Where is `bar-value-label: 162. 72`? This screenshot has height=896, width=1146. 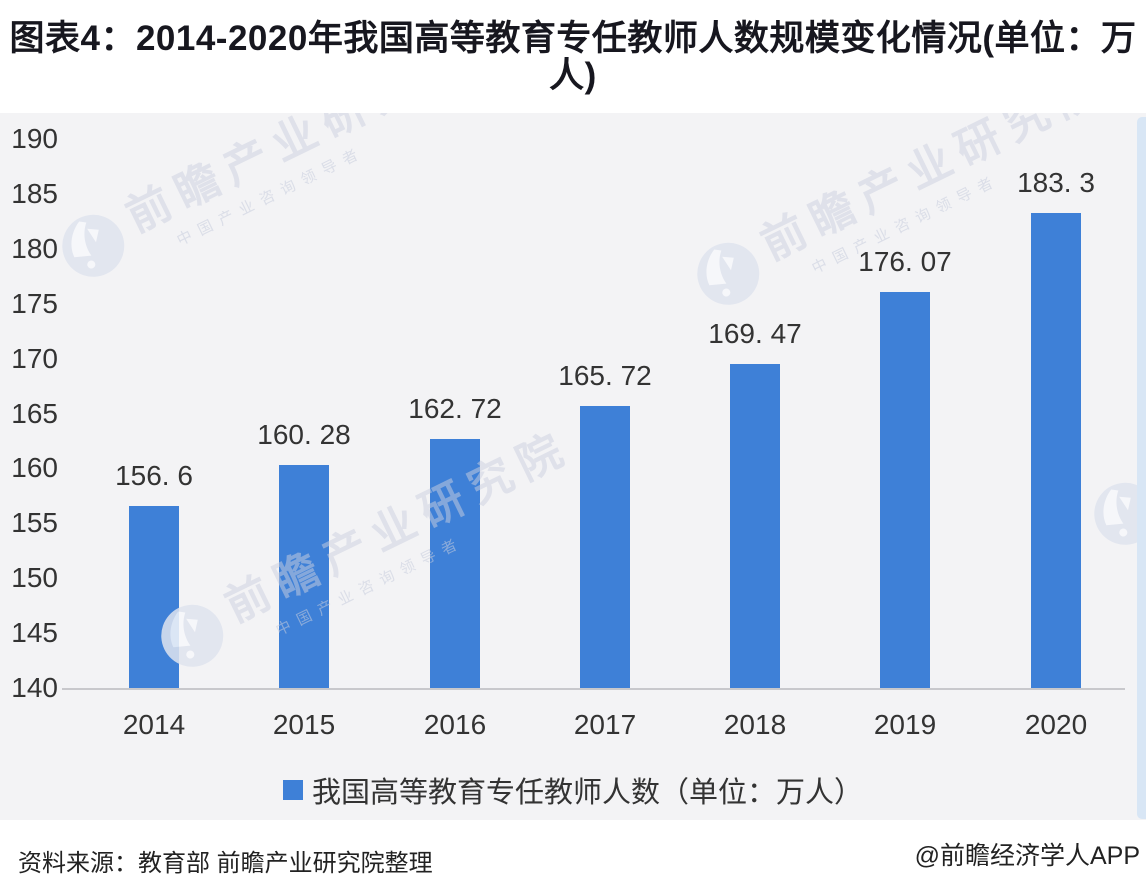 bar-value-label: 162. 72 is located at coordinates (455, 408).